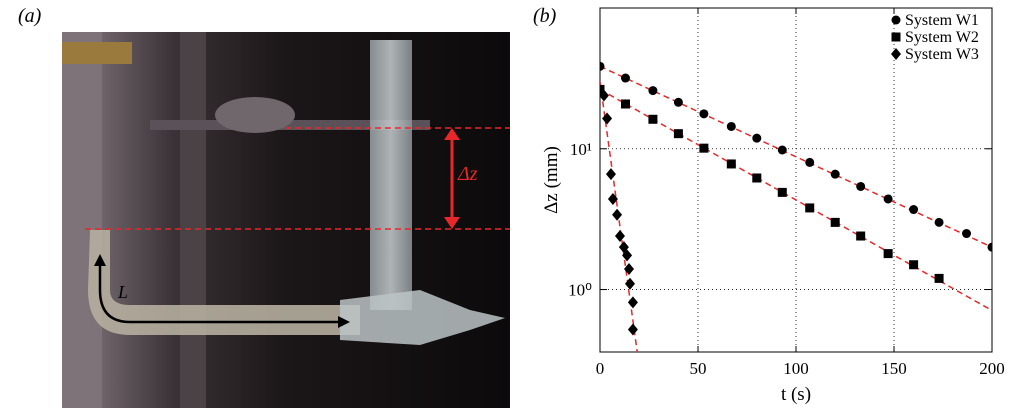 The width and height of the screenshot is (1015, 408). What do you see at coordinates (545, 16) in the screenshot?
I see `panel-label: (b)` at bounding box center [545, 16].